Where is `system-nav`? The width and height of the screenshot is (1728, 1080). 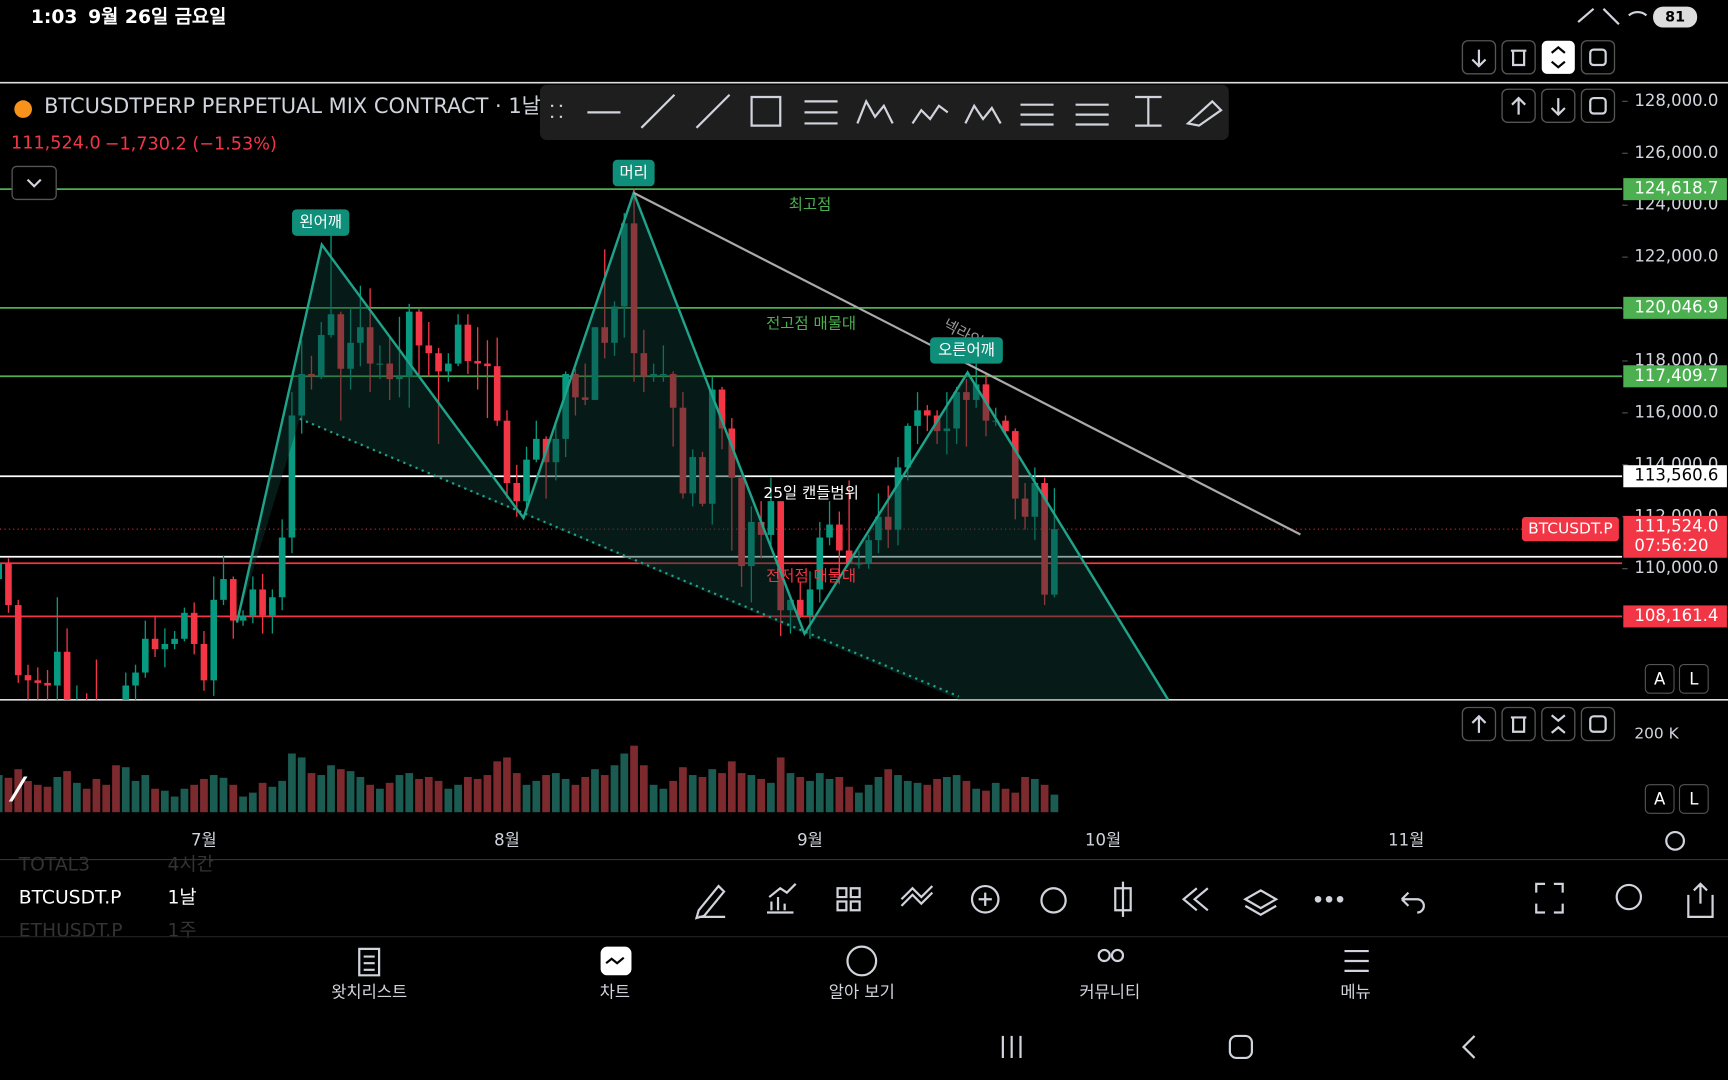
system-nav is located at coordinates (1238, 1047).